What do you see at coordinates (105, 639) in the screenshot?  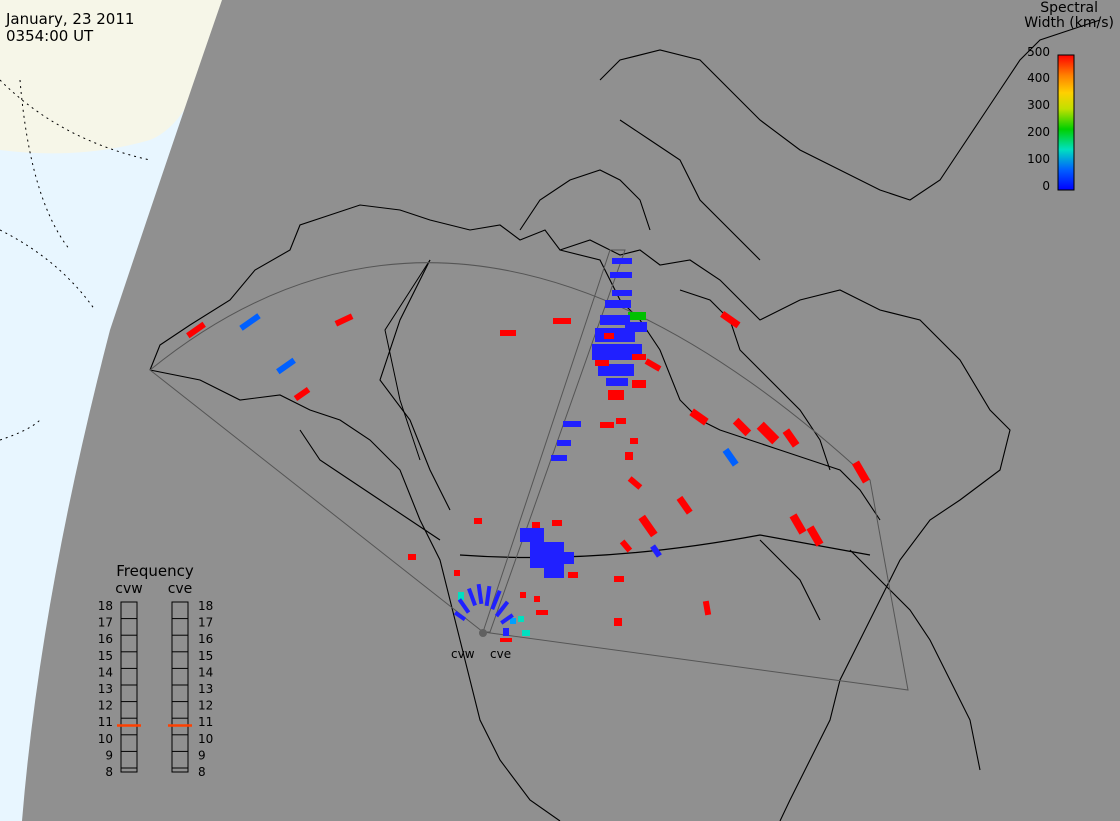 I see `frequency-tick-label: 16` at bounding box center [105, 639].